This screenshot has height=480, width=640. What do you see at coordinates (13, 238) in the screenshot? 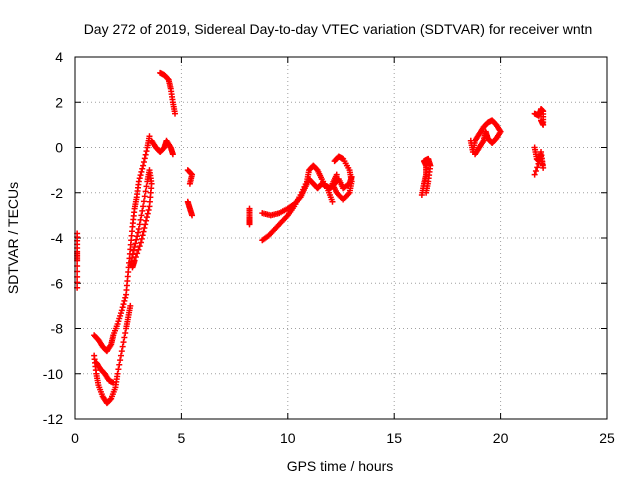
I see `y-axis-label: SDTVAR / TECUs` at bounding box center [13, 238].